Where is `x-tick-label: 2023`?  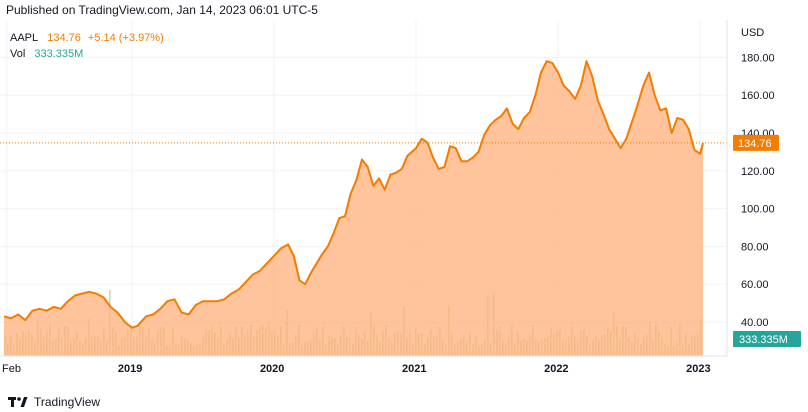
x-tick-label: 2023 is located at coordinates (698, 369).